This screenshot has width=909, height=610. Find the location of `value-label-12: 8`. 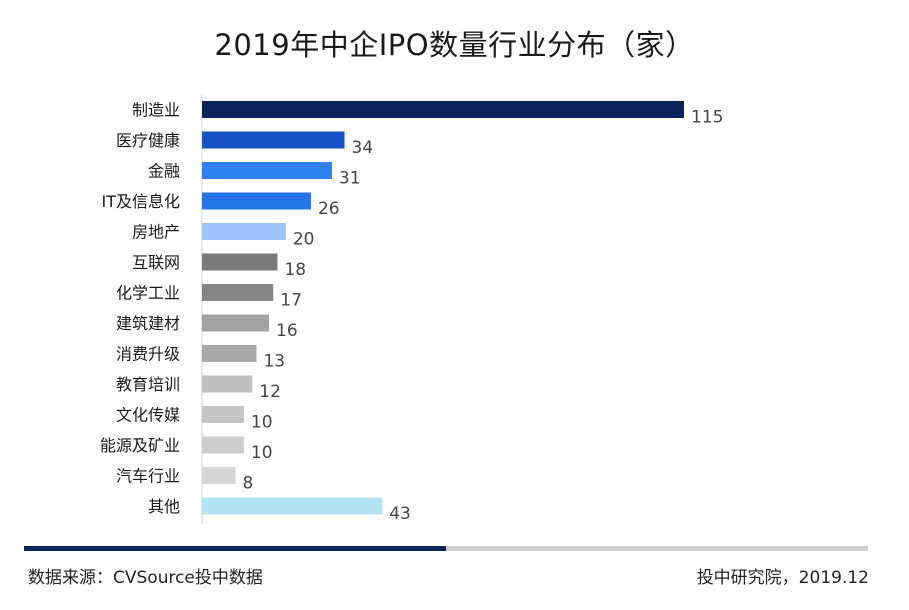

value-label-12: 8 is located at coordinates (248, 484).